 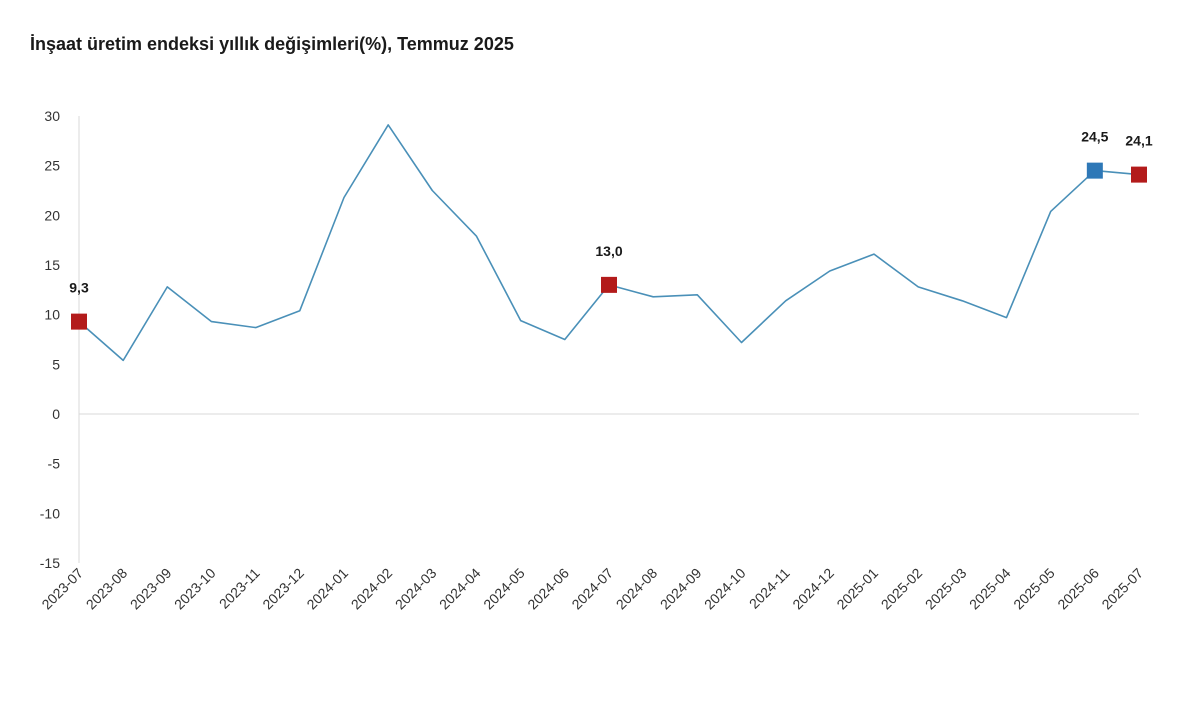 What do you see at coordinates (504, 589) in the screenshot?
I see `x-tick-label: 2024-05` at bounding box center [504, 589].